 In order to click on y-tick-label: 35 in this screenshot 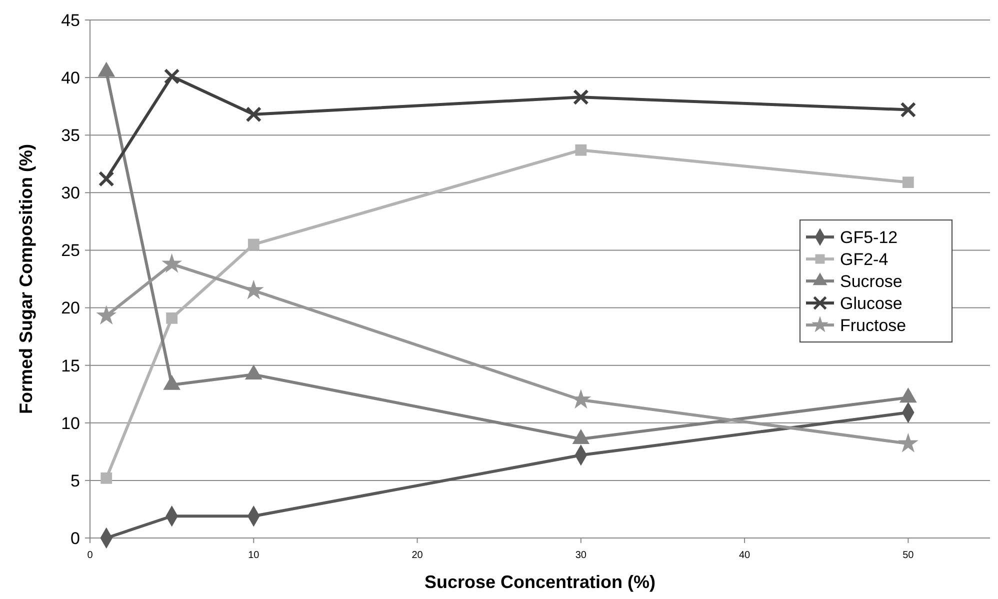, I will do `click(70, 136)`.